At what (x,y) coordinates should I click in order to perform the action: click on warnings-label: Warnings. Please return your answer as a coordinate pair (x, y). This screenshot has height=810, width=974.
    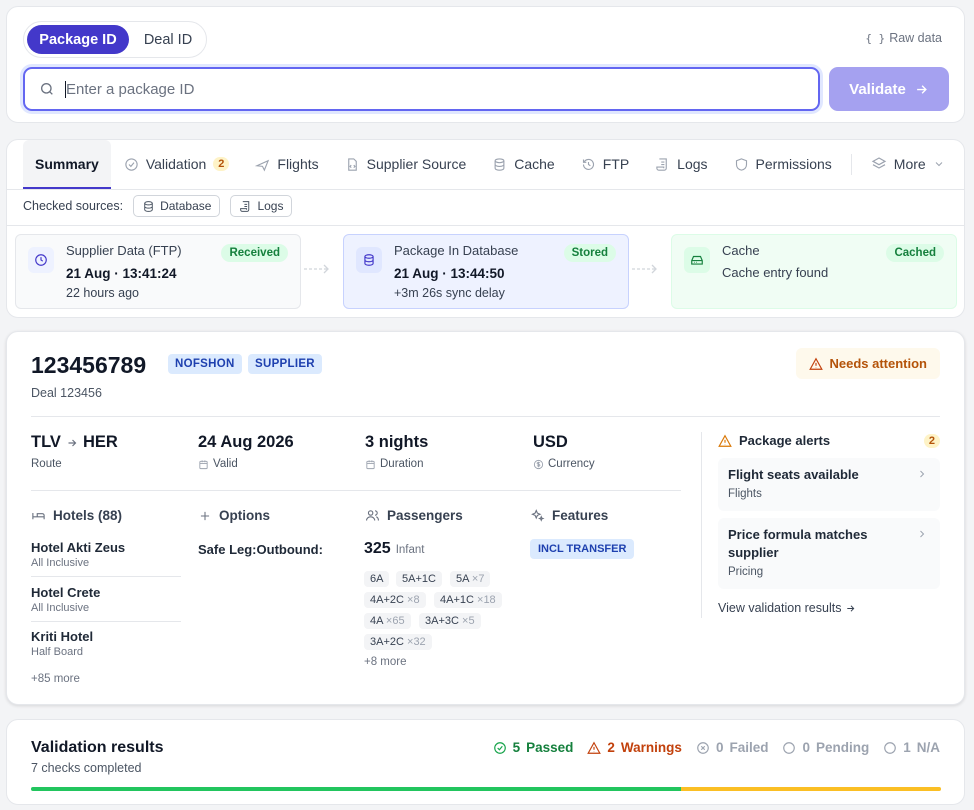
    Looking at the image, I should click on (651, 747).